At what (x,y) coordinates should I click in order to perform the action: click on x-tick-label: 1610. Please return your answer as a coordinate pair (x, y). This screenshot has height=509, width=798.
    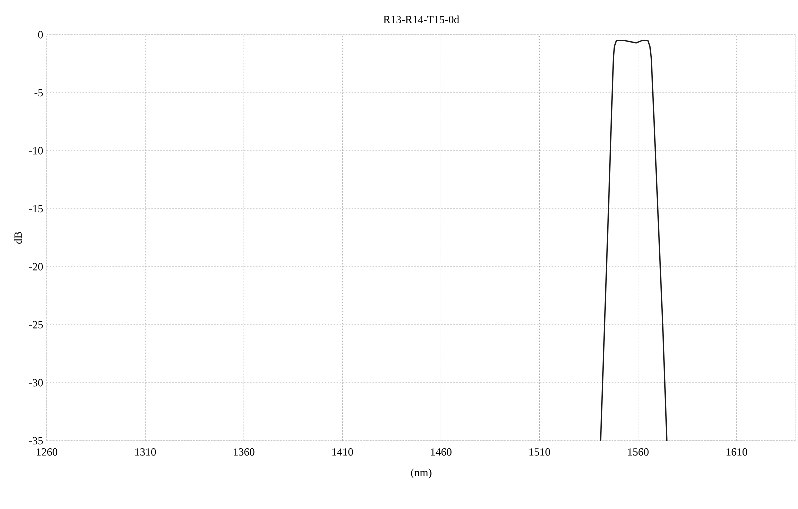
    Looking at the image, I should click on (737, 452).